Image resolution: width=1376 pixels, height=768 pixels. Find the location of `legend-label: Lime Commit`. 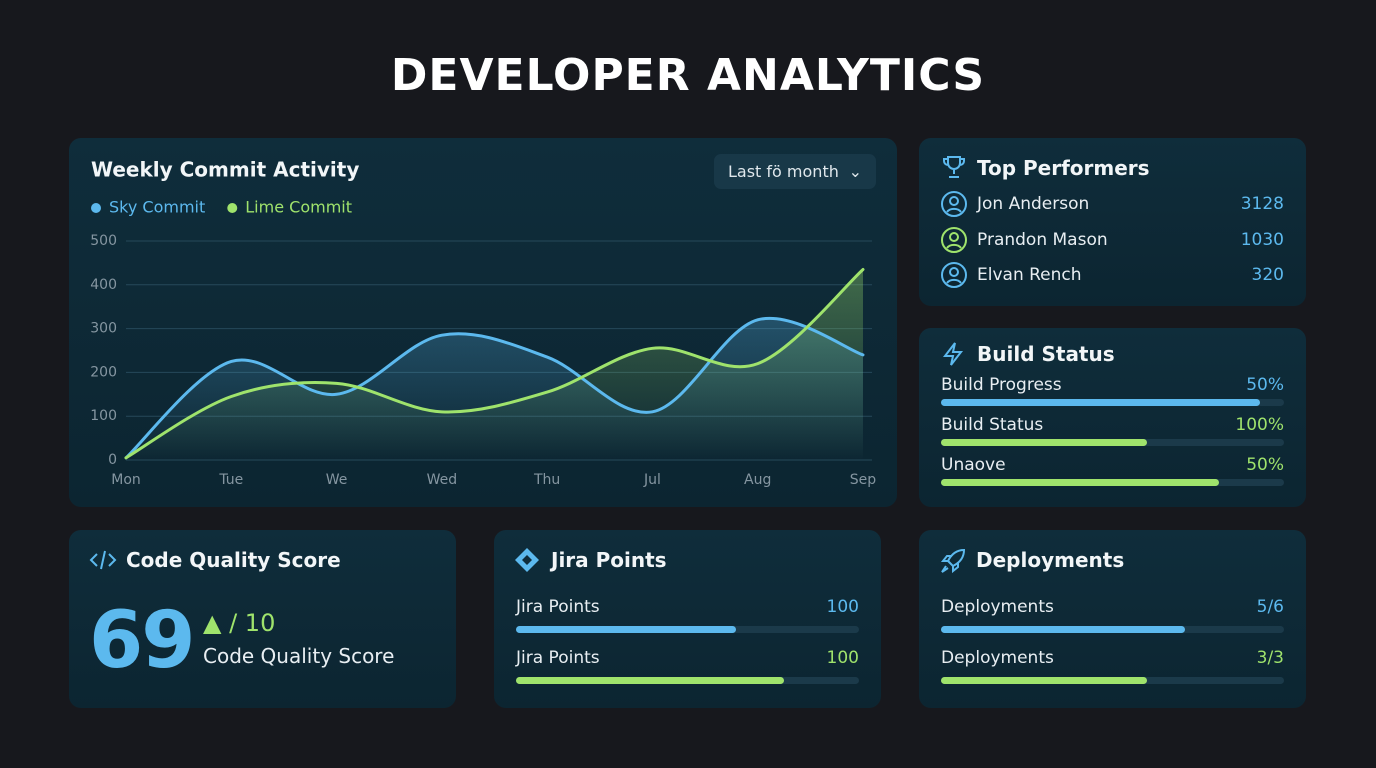

legend-label: Lime Commit is located at coordinates (298, 207).